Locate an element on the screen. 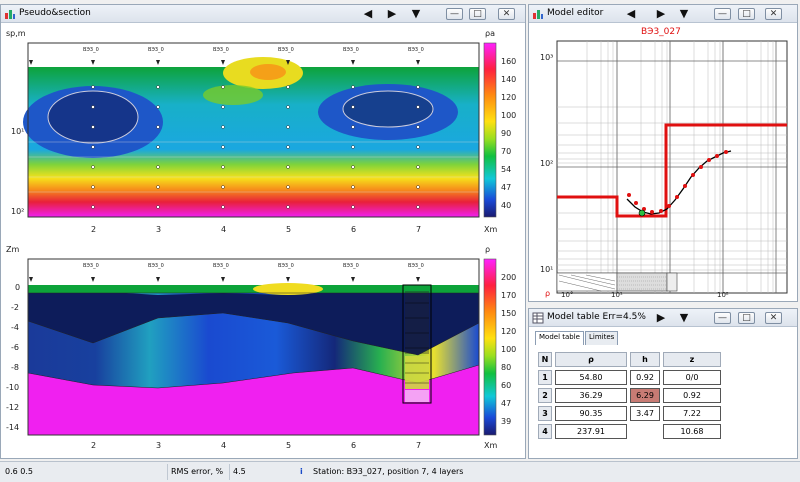 The width and height of the screenshot is (800, 482). colorbar-tick: 200 is located at coordinates (509, 277).